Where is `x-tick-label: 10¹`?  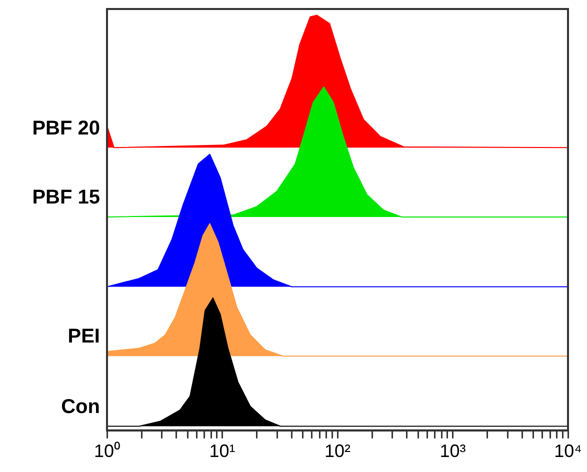
x-tick-label: 10¹ is located at coordinates (222, 451).